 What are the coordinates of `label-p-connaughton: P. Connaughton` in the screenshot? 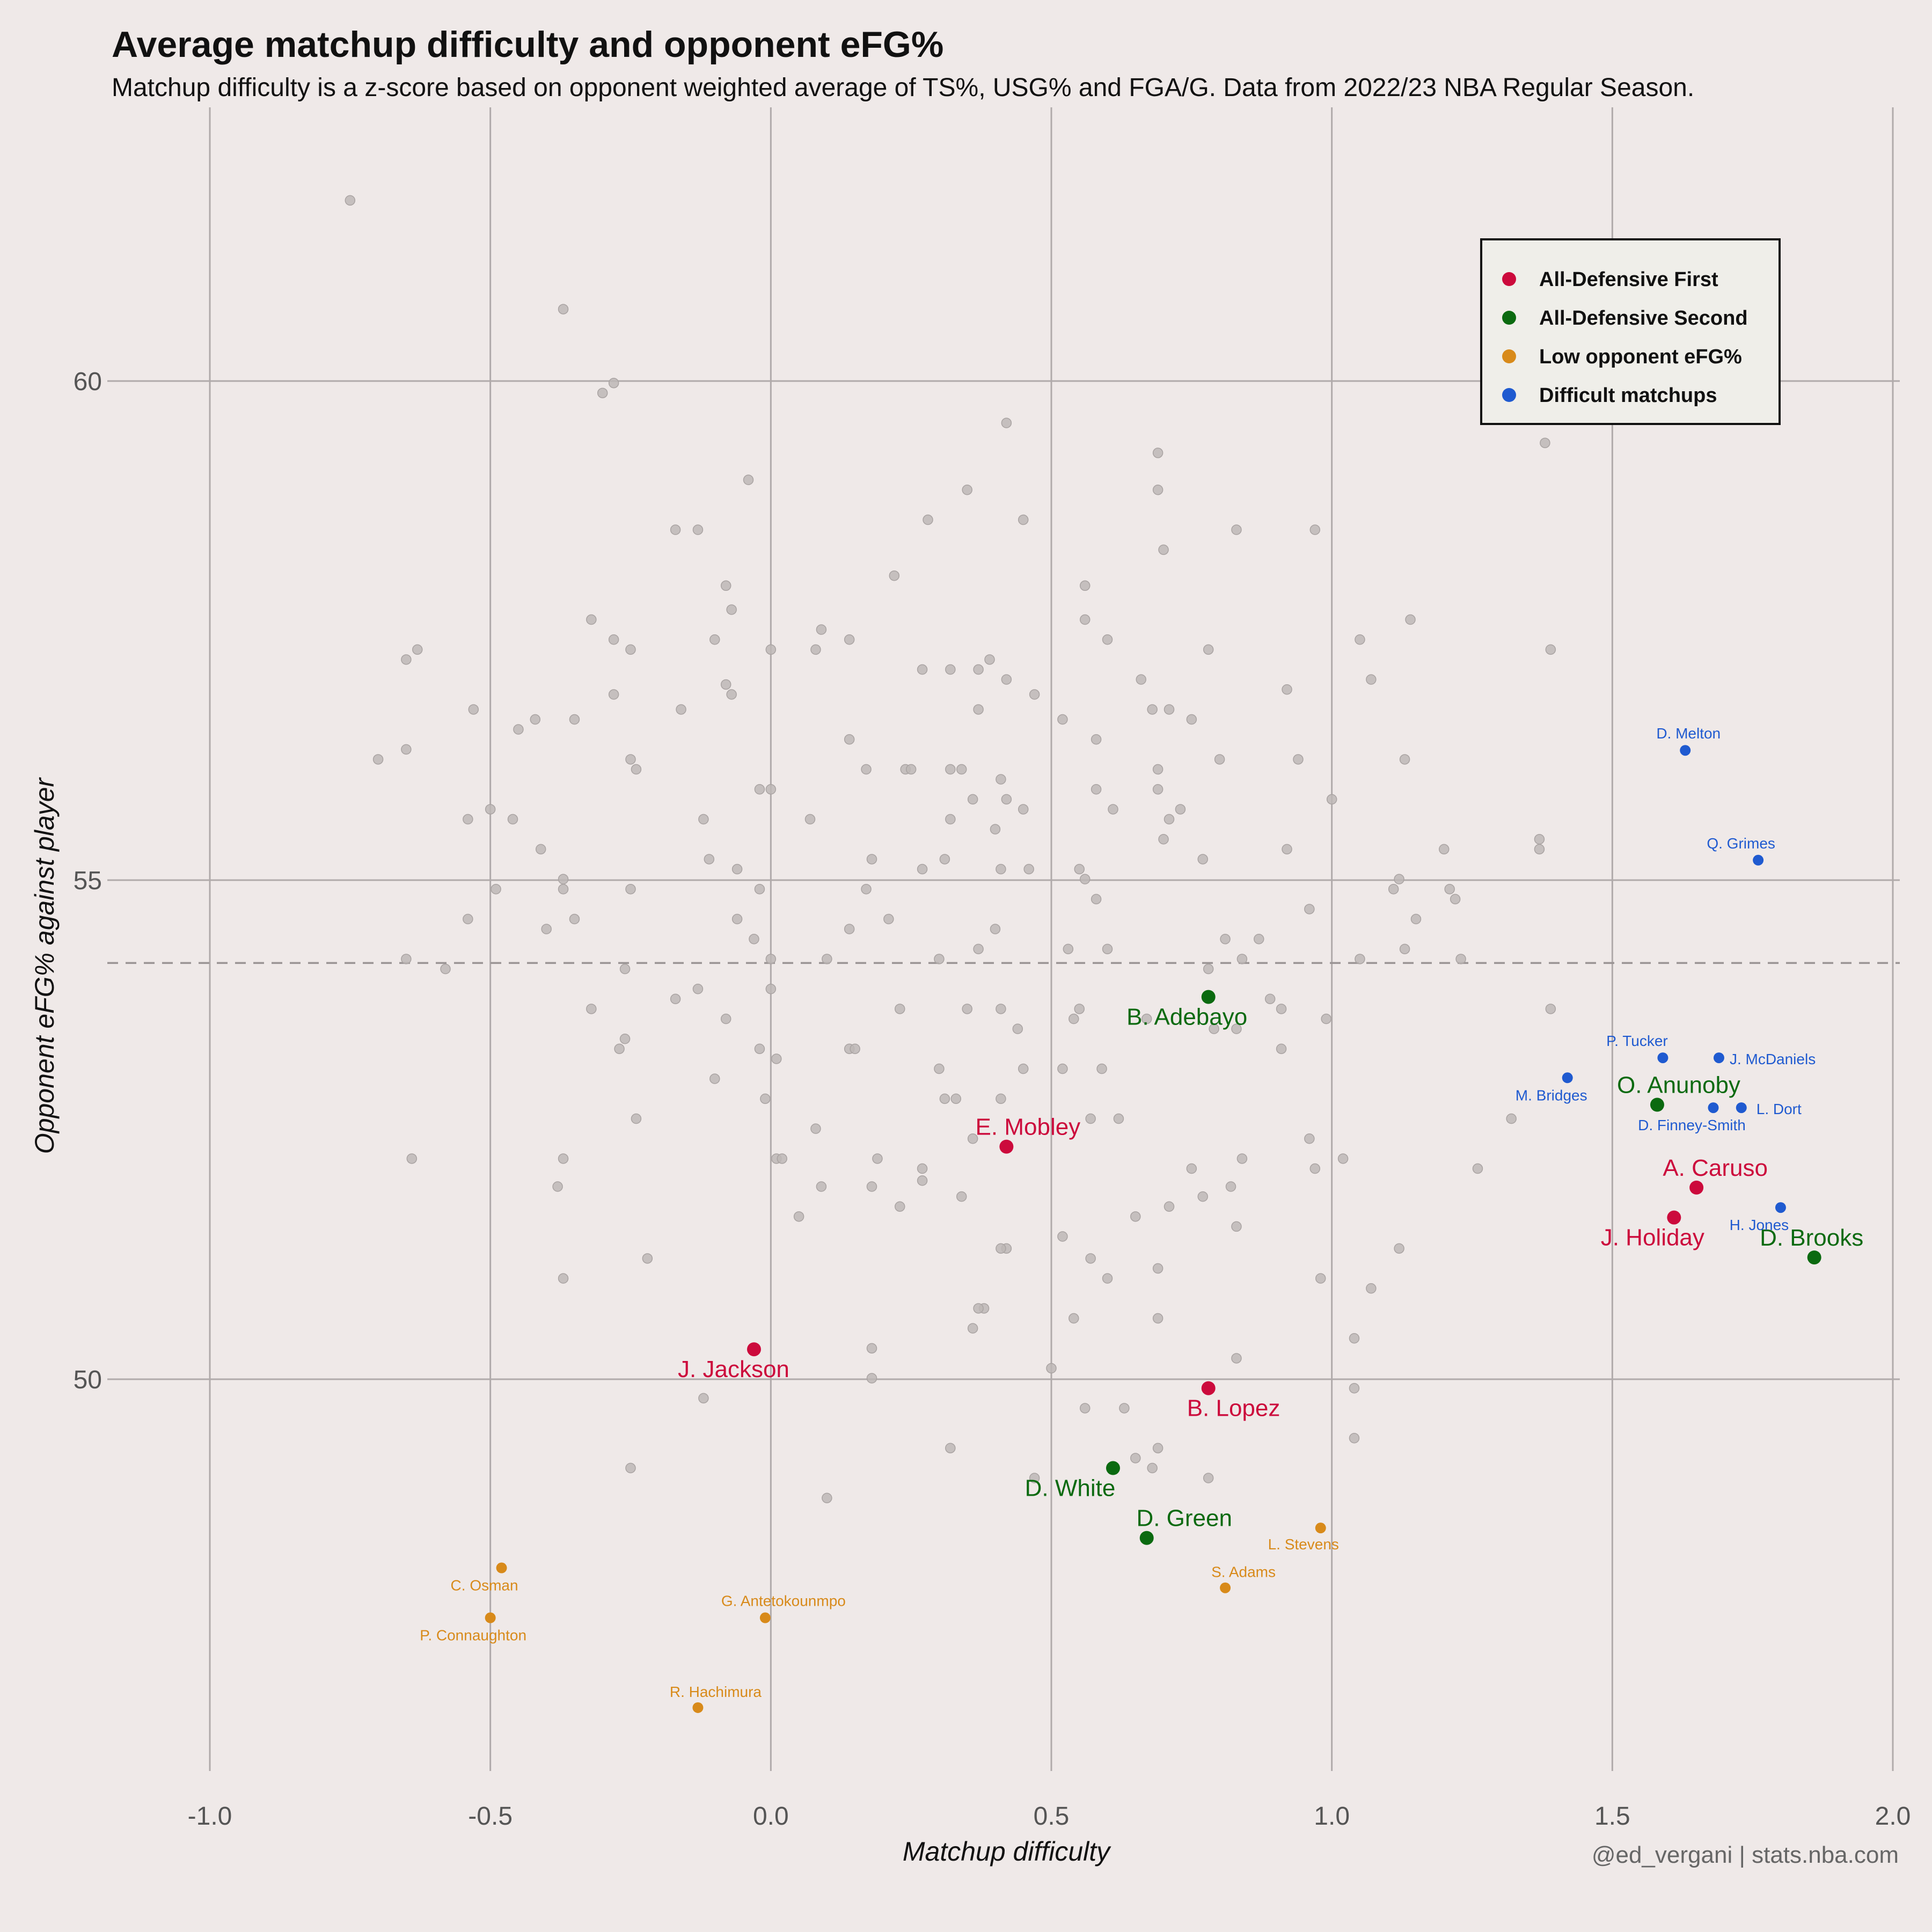 It's located at (473, 1635).